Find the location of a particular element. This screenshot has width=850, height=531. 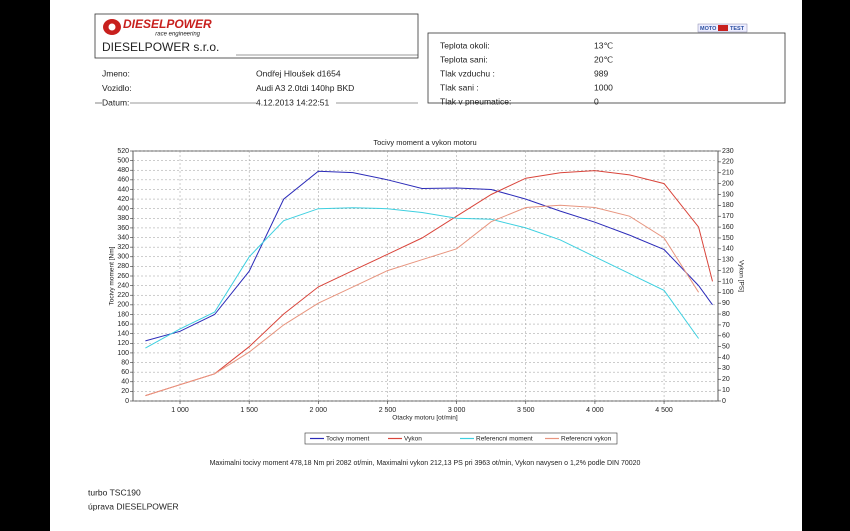

legend-label: Vykon is located at coordinates (413, 439).